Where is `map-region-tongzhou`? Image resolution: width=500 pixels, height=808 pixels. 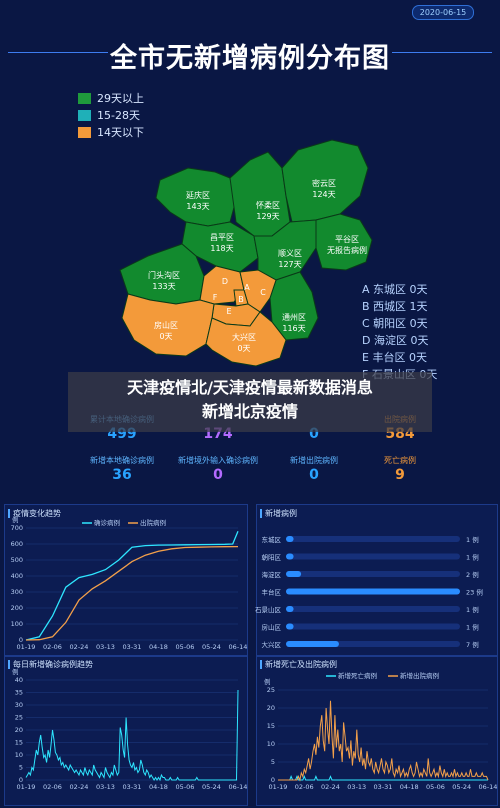
map-region-tongzhou is located at coordinates (294, 306).